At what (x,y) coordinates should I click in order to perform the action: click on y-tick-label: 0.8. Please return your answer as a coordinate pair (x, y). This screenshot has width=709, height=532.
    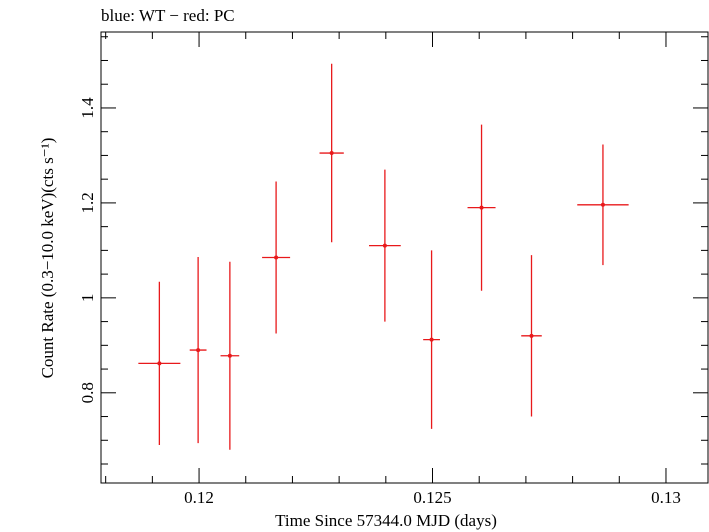
    Looking at the image, I should click on (87, 392).